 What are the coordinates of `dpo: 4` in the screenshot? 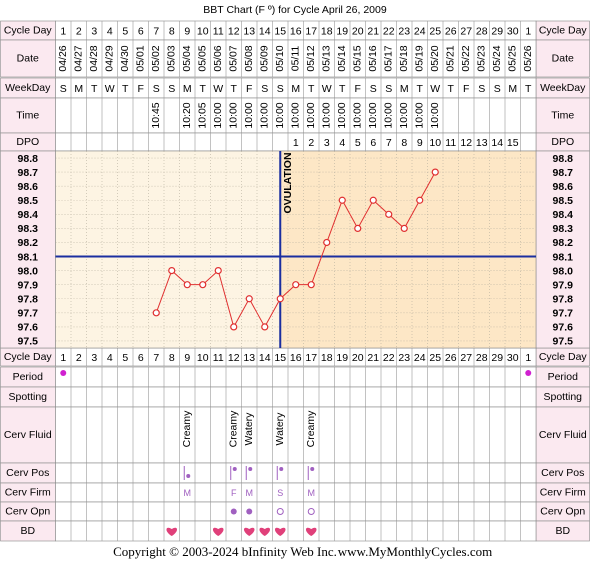 It's located at (342, 143).